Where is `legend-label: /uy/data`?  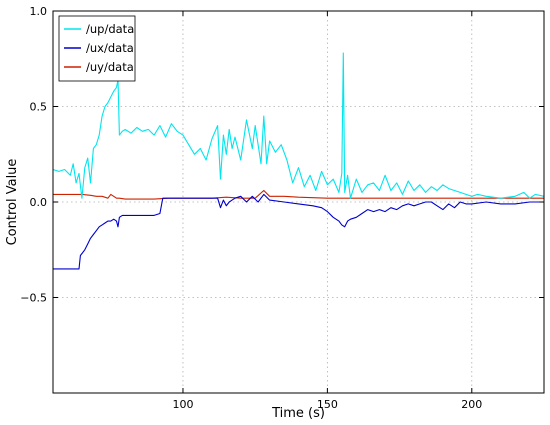
legend-label: /uy/data is located at coordinates (110, 67).